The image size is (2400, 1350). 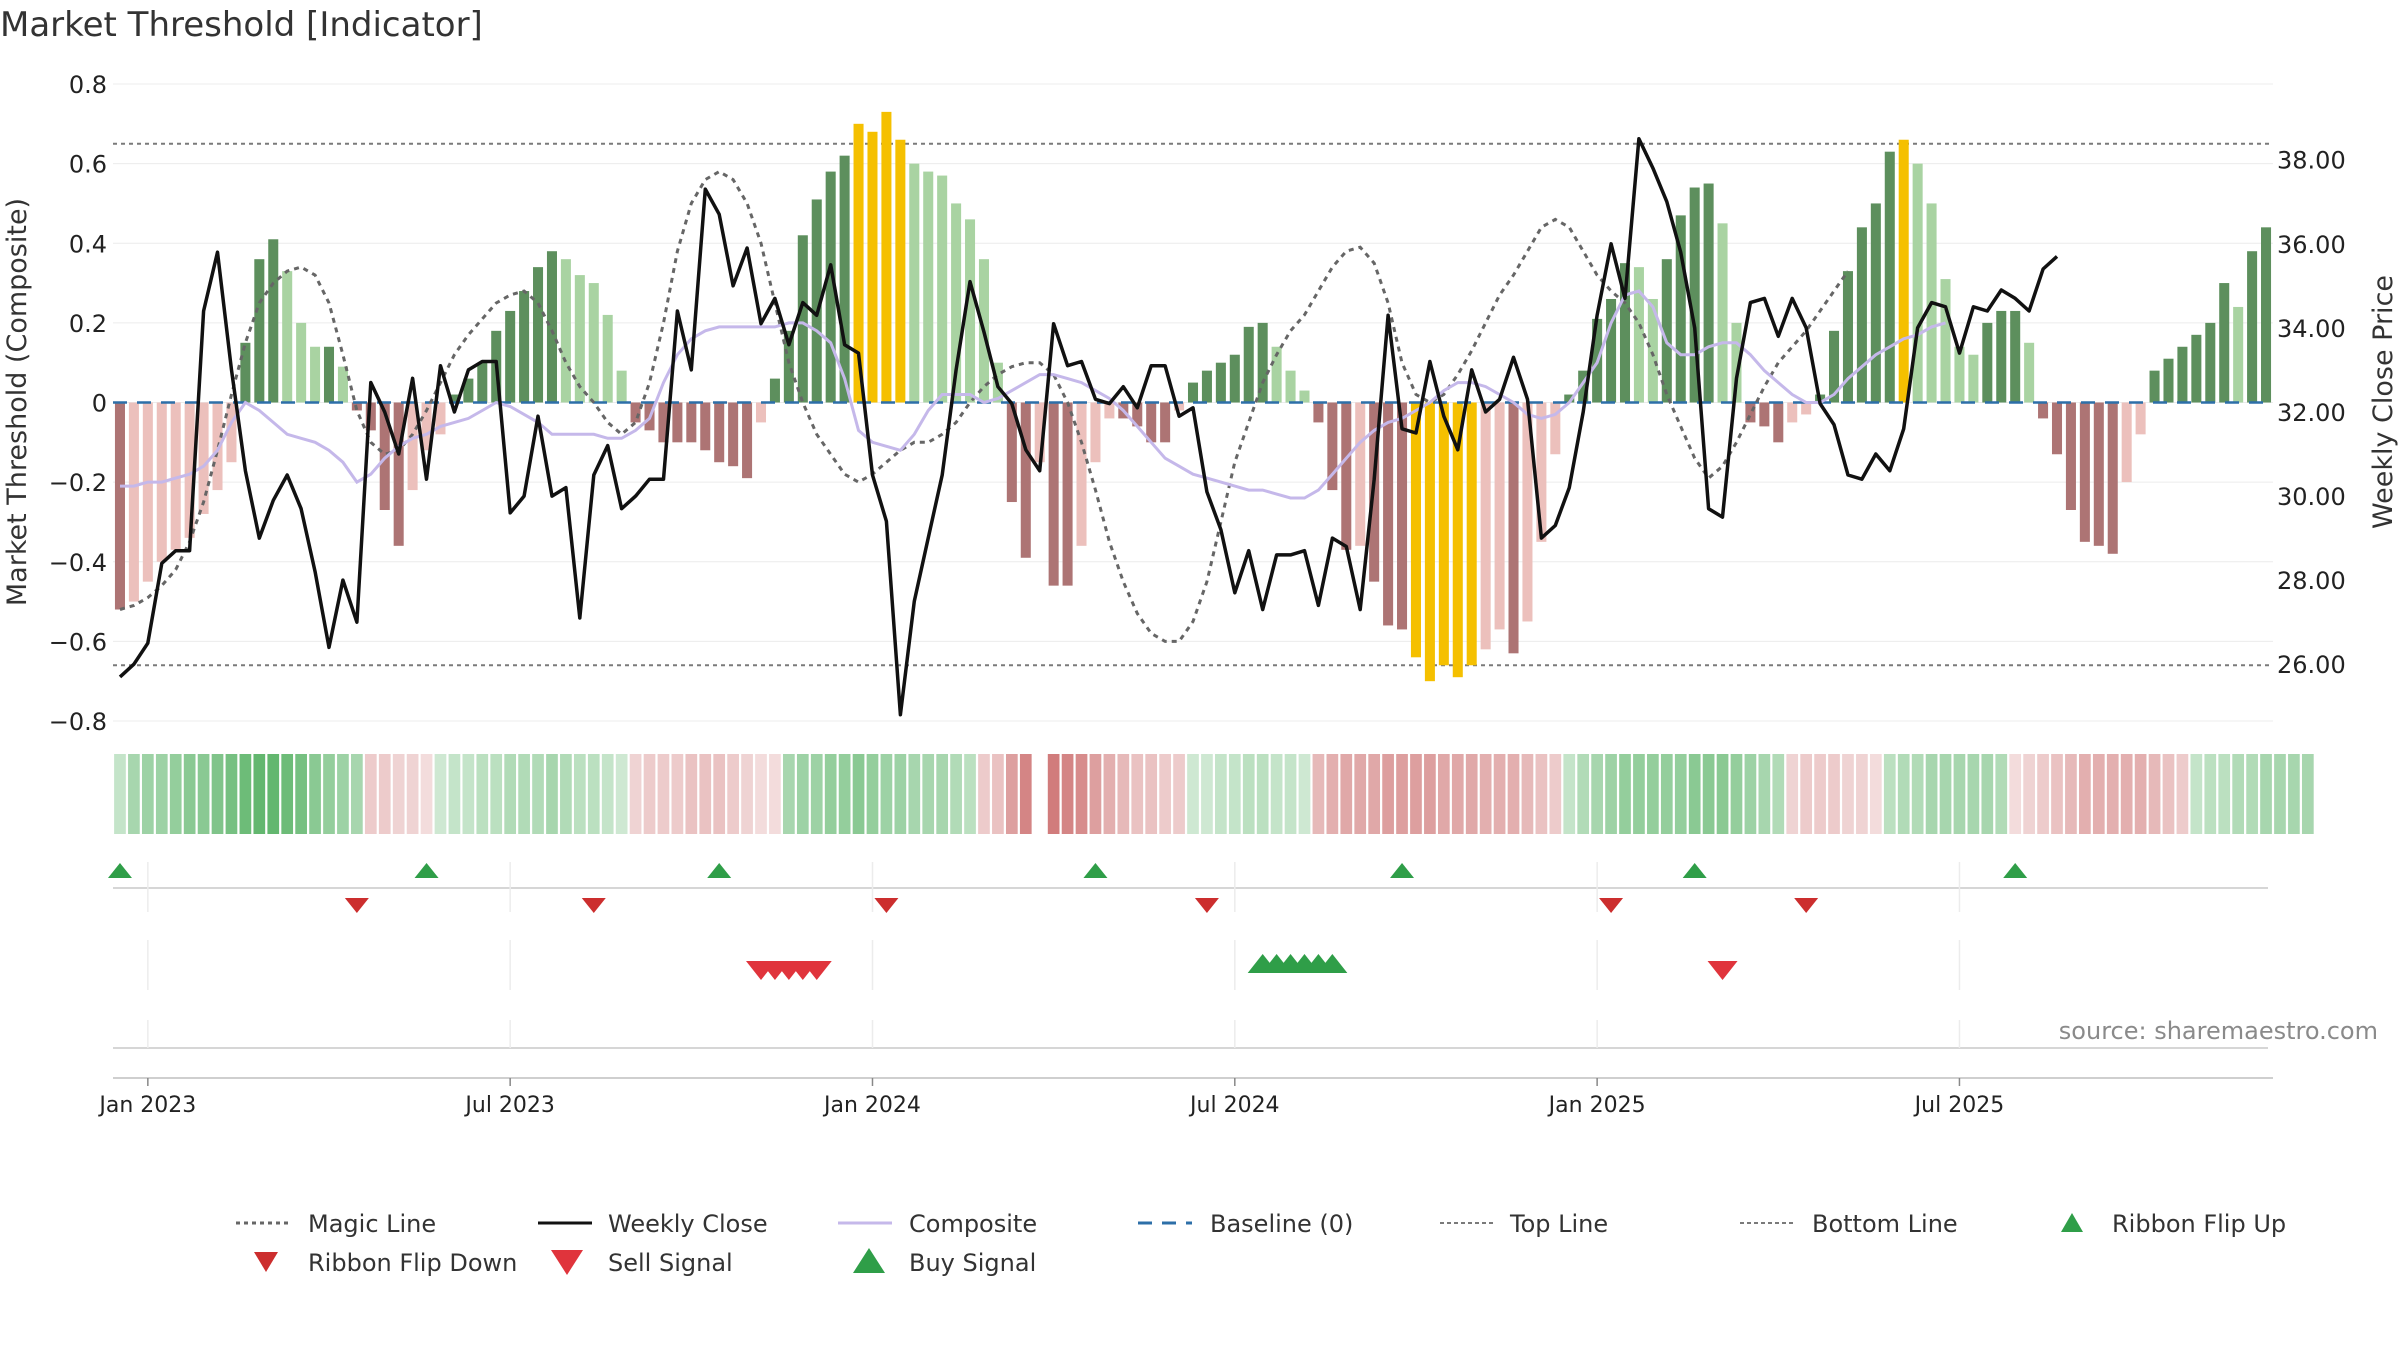 What do you see at coordinates (653, 1224) in the screenshot?
I see `legend-item-weekly-close: Weekly Close` at bounding box center [653, 1224].